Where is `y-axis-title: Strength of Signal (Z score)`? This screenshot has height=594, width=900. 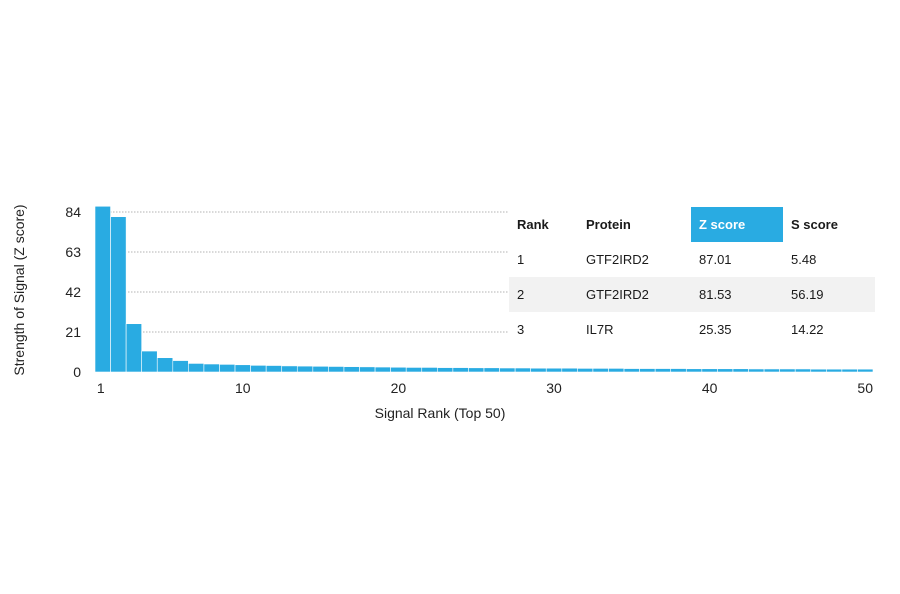 y-axis-title: Strength of Signal (Z score) is located at coordinates (19, 289).